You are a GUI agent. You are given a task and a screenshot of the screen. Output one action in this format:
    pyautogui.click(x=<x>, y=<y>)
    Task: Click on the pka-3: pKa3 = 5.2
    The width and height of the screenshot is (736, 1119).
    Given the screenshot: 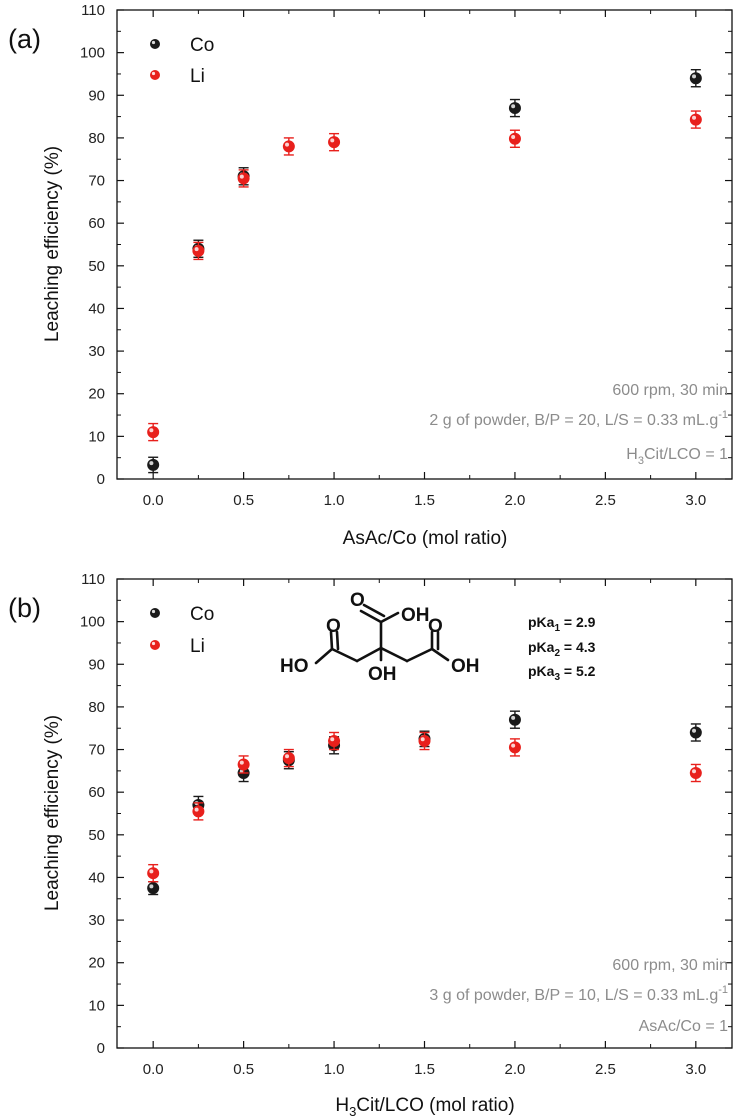 What is the action you would take?
    pyautogui.click(x=562, y=673)
    